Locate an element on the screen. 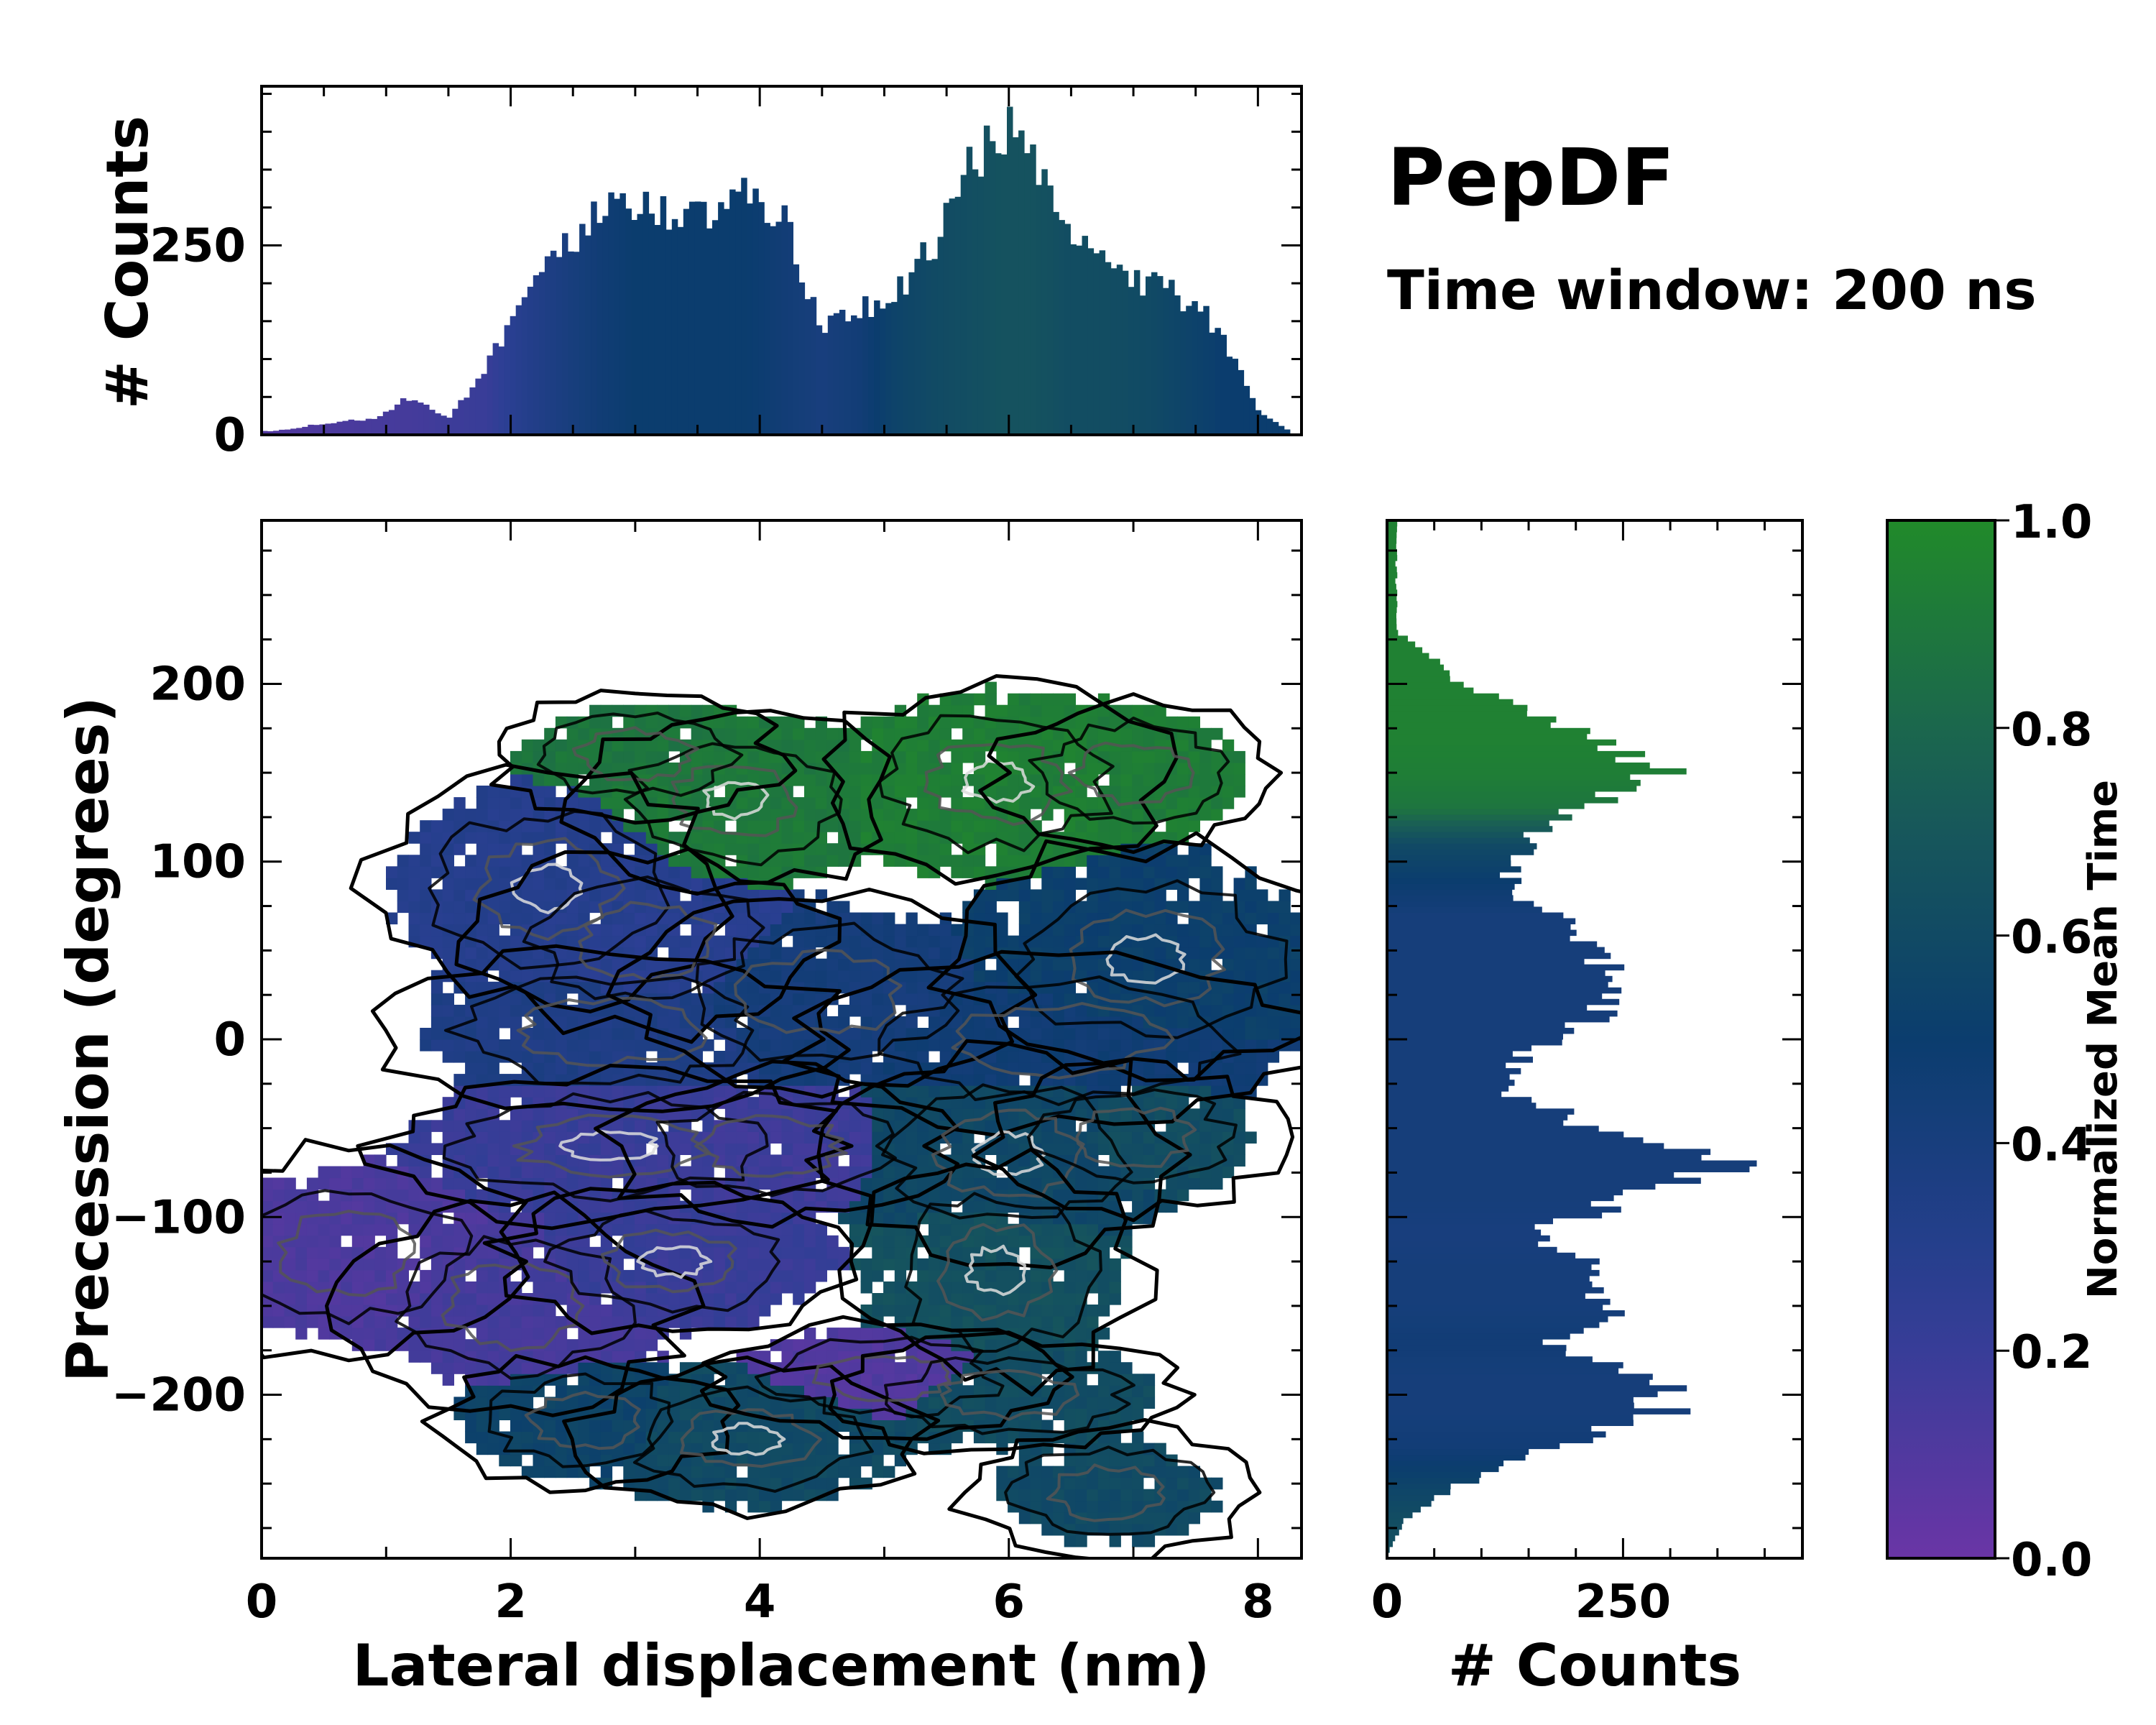 Image resolution: width=2156 pixels, height=1725 pixels. top-histogram-ytick-label: 0 is located at coordinates (229, 435).